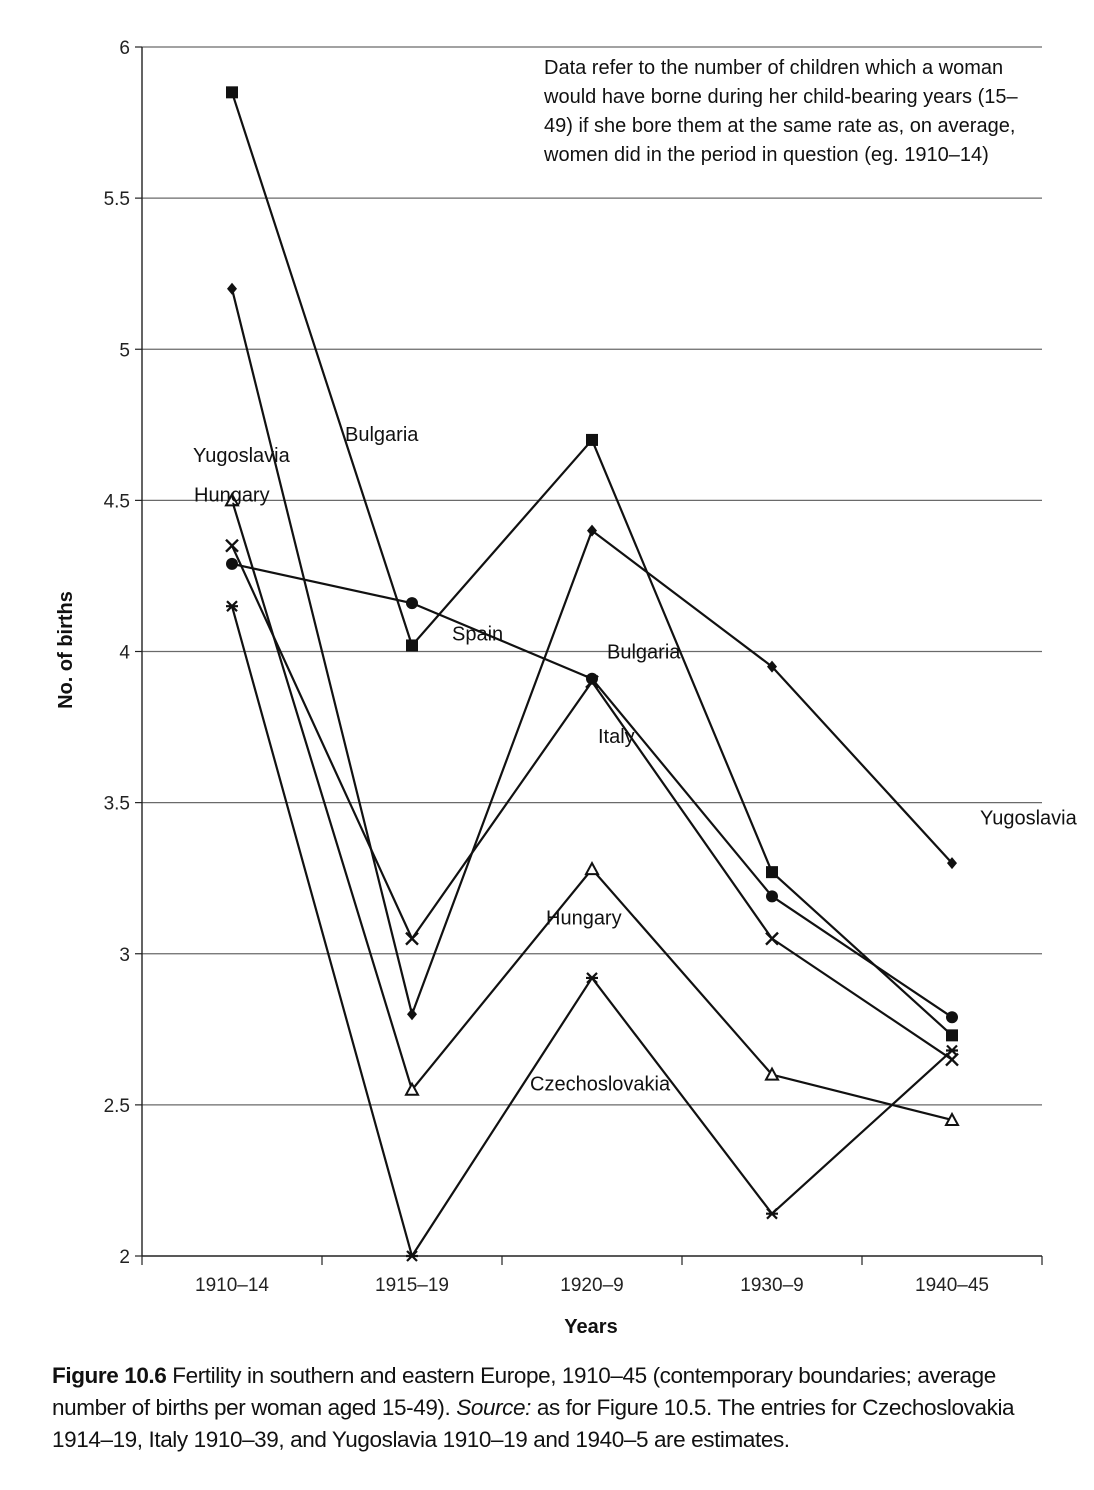 The width and height of the screenshot is (1094, 1490). What do you see at coordinates (109, 1375) in the screenshot?
I see `figure-label: Figure 10.6` at bounding box center [109, 1375].